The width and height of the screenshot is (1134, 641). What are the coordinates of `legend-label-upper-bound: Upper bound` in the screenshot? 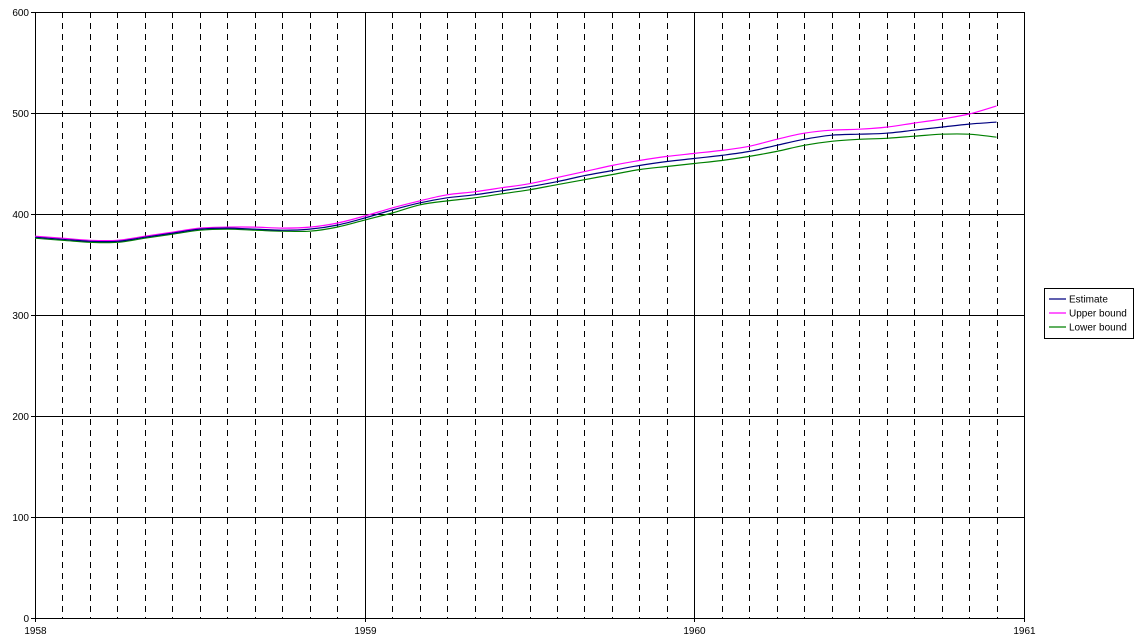 It's located at (1098, 314).